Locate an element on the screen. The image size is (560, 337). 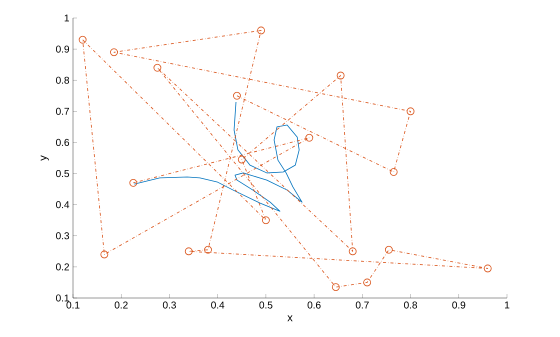
y-tick-label: 0.3 is located at coordinates (63, 236).